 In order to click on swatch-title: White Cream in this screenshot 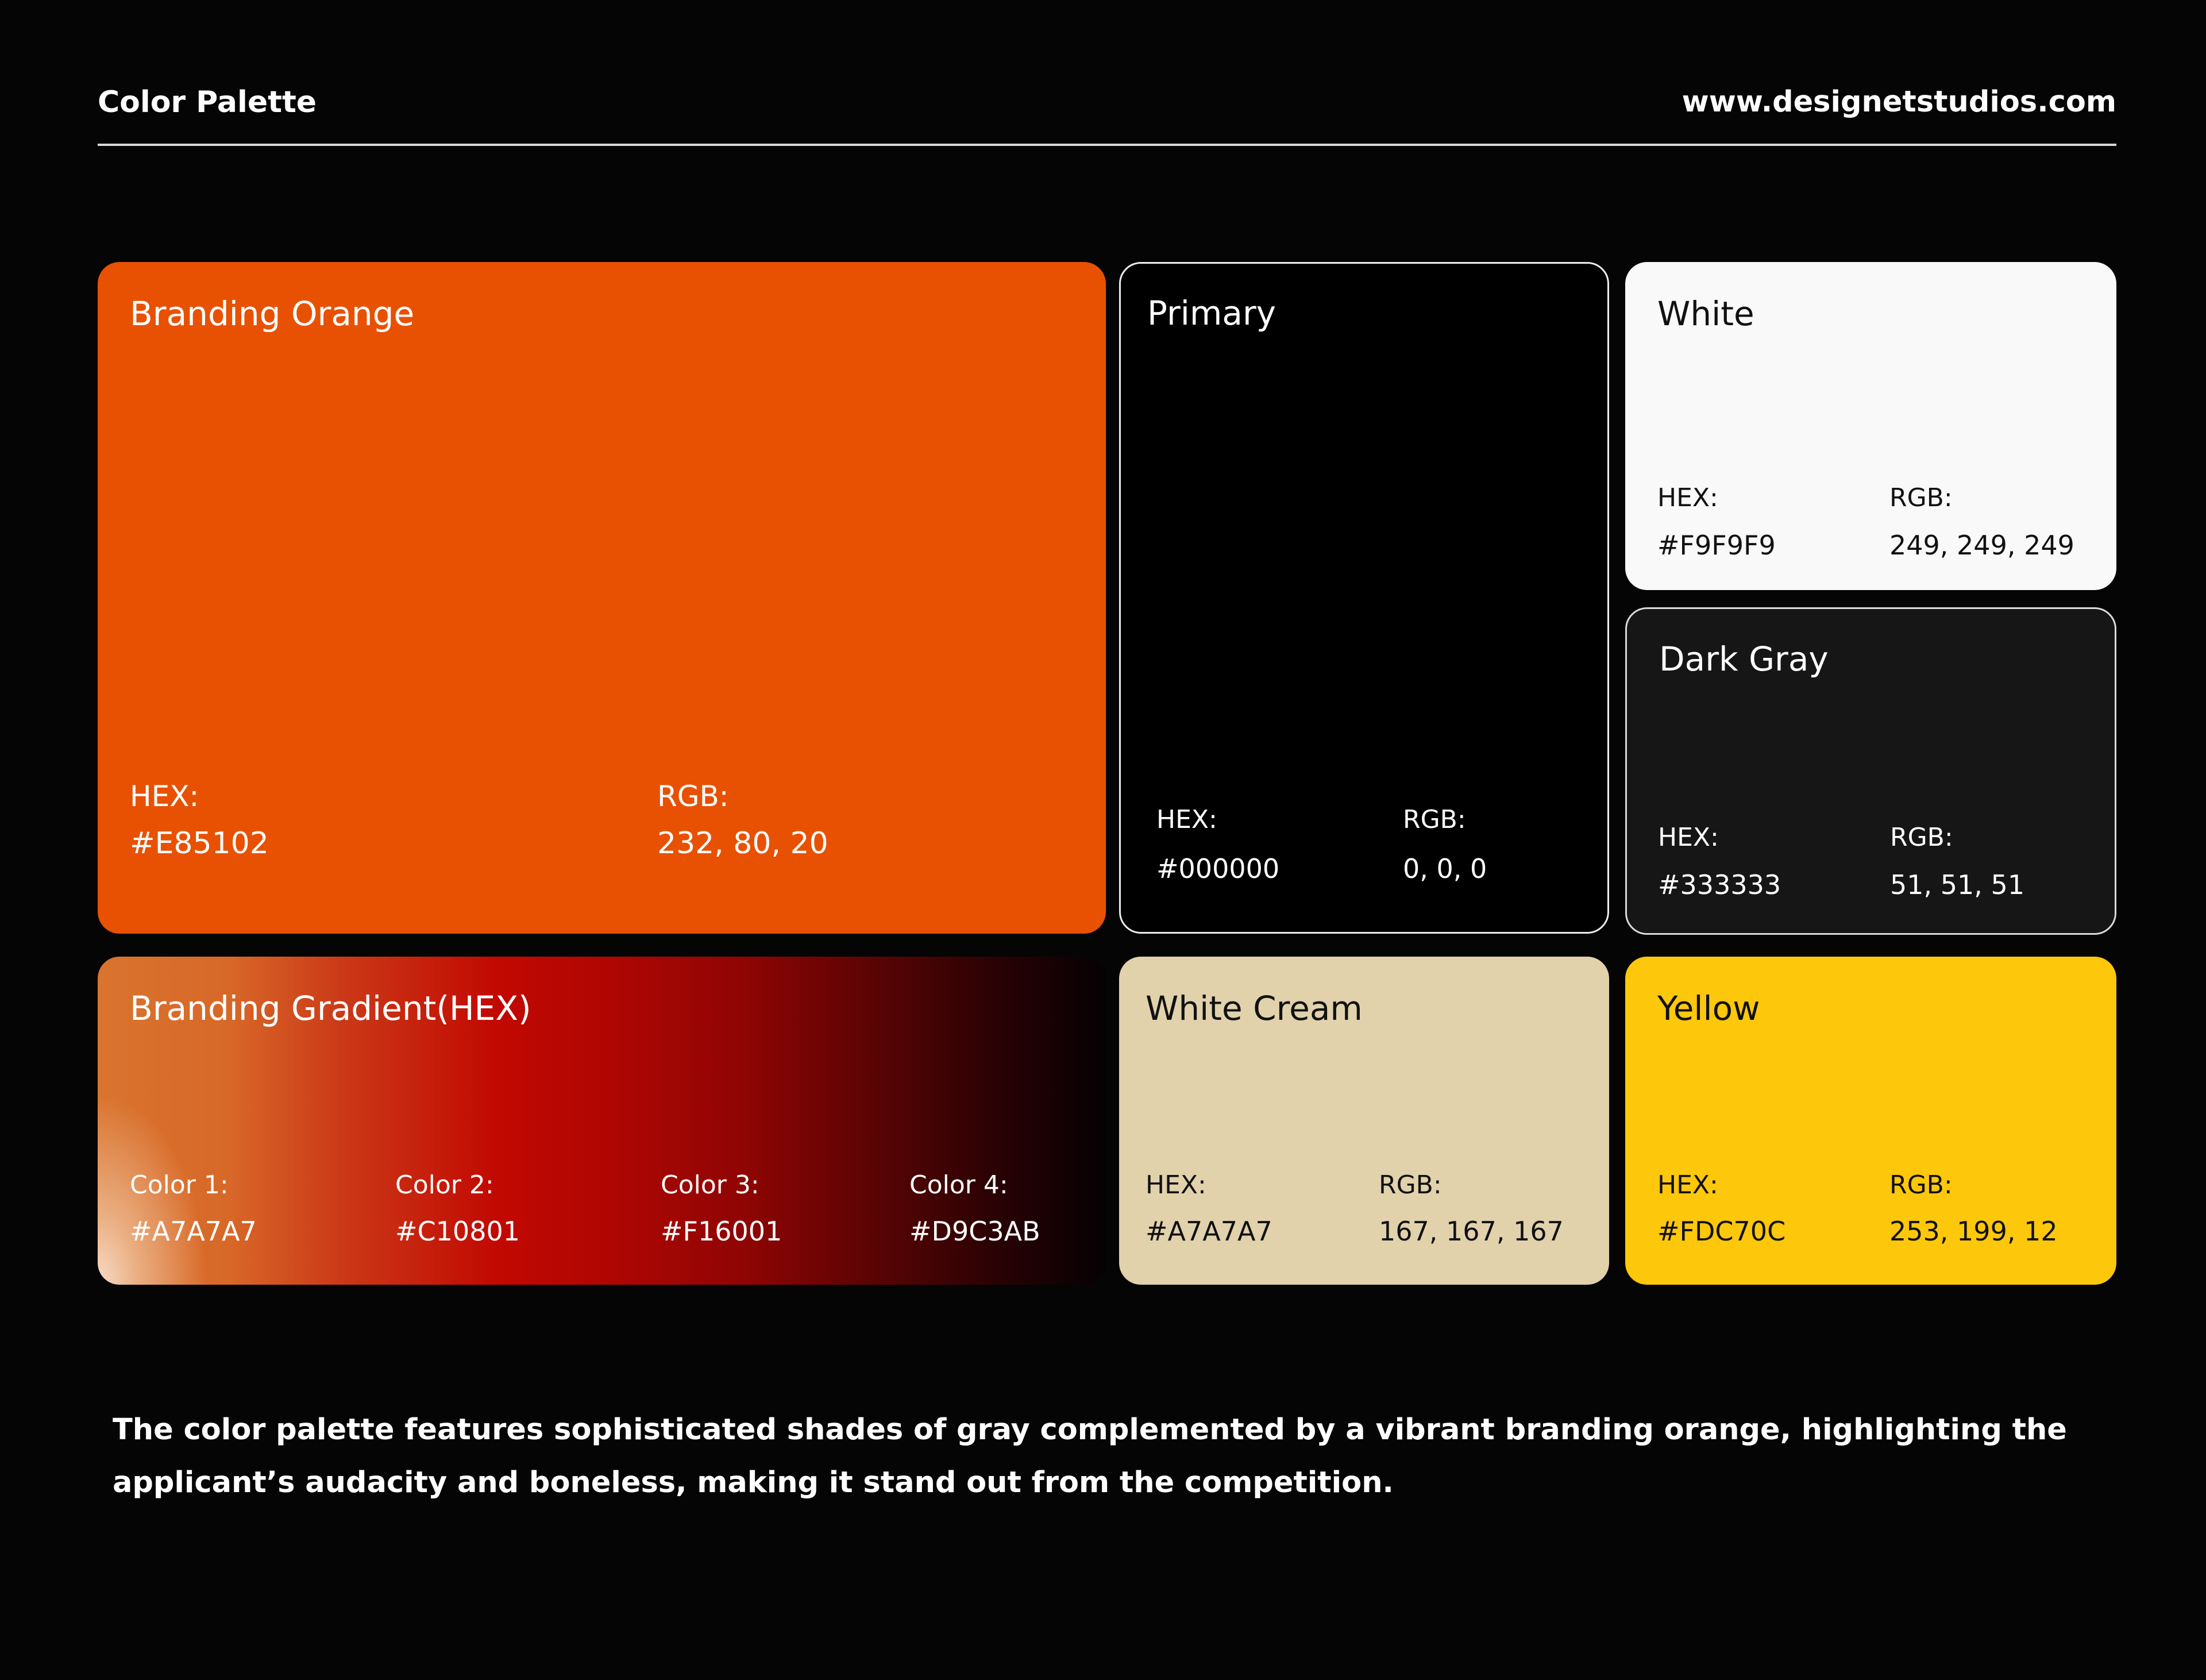, I will do `click(1254, 1008)`.